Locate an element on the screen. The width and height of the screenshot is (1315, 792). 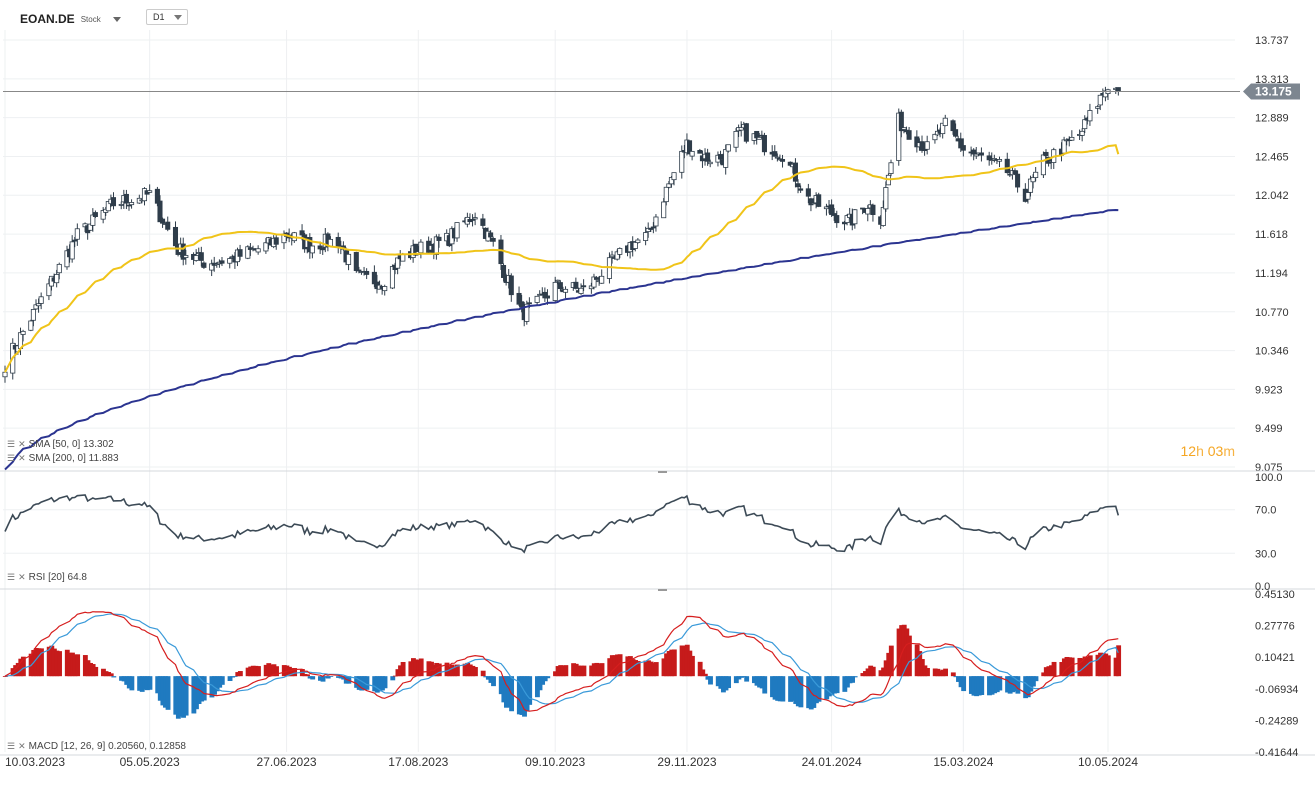
symbol-header: EOAN.DE Stock is located at coordinates (70, 19).